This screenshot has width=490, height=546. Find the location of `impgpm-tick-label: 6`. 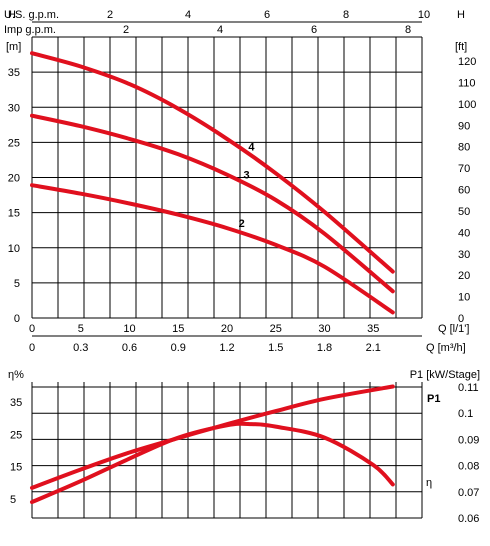

impgpm-tick-label: 6 is located at coordinates (314, 30).